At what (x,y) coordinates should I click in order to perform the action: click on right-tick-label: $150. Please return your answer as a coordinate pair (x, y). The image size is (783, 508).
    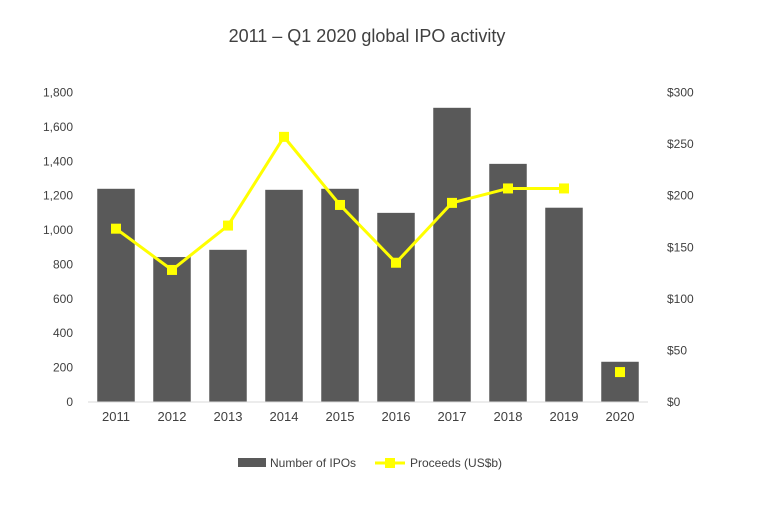
    Looking at the image, I should click on (680, 247).